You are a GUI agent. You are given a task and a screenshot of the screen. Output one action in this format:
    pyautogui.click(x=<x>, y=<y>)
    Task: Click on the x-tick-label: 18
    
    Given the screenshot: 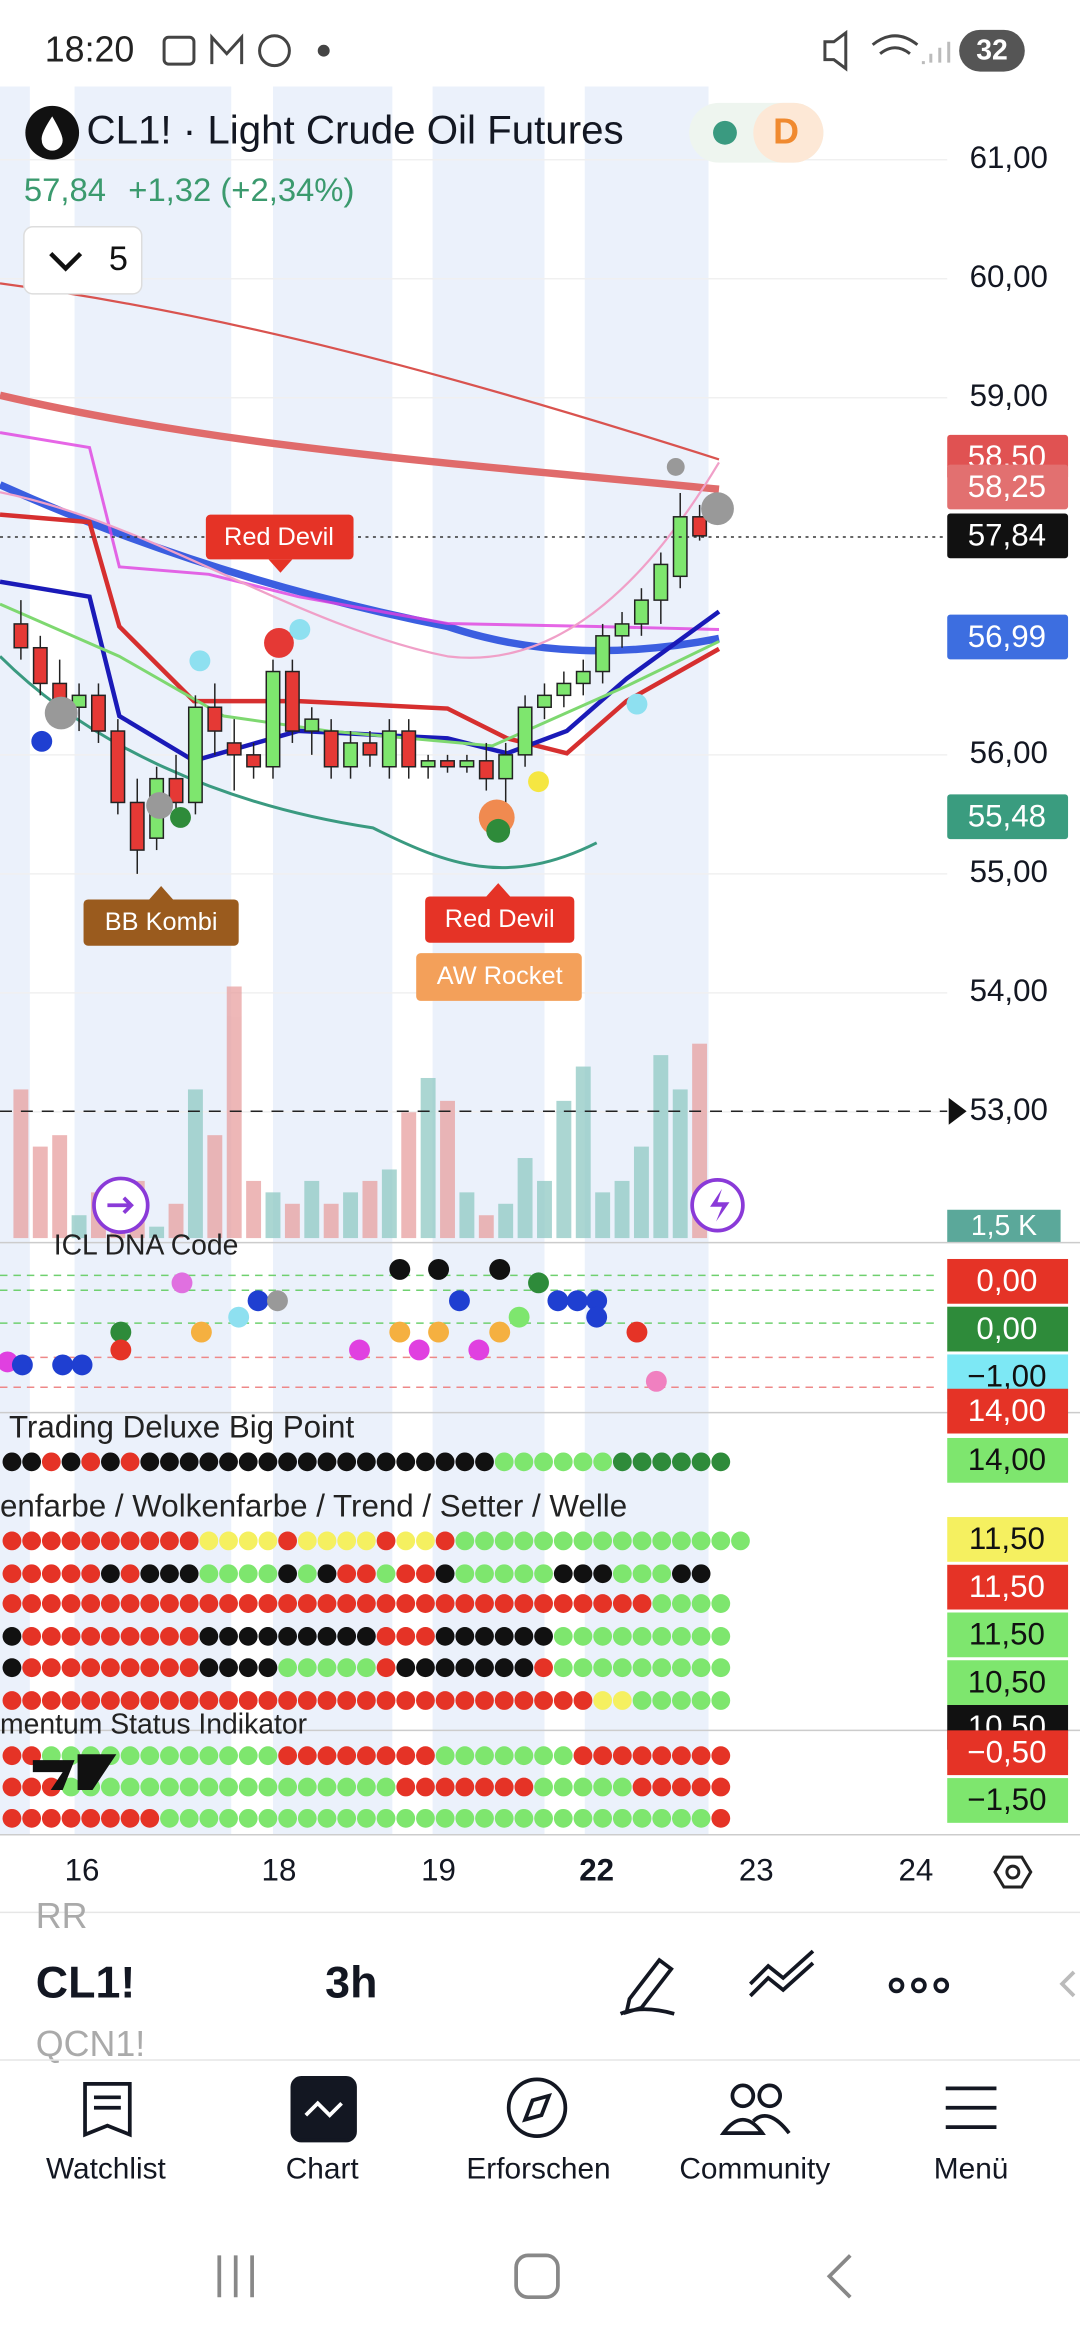 What is the action you would take?
    pyautogui.click(x=279, y=1869)
    